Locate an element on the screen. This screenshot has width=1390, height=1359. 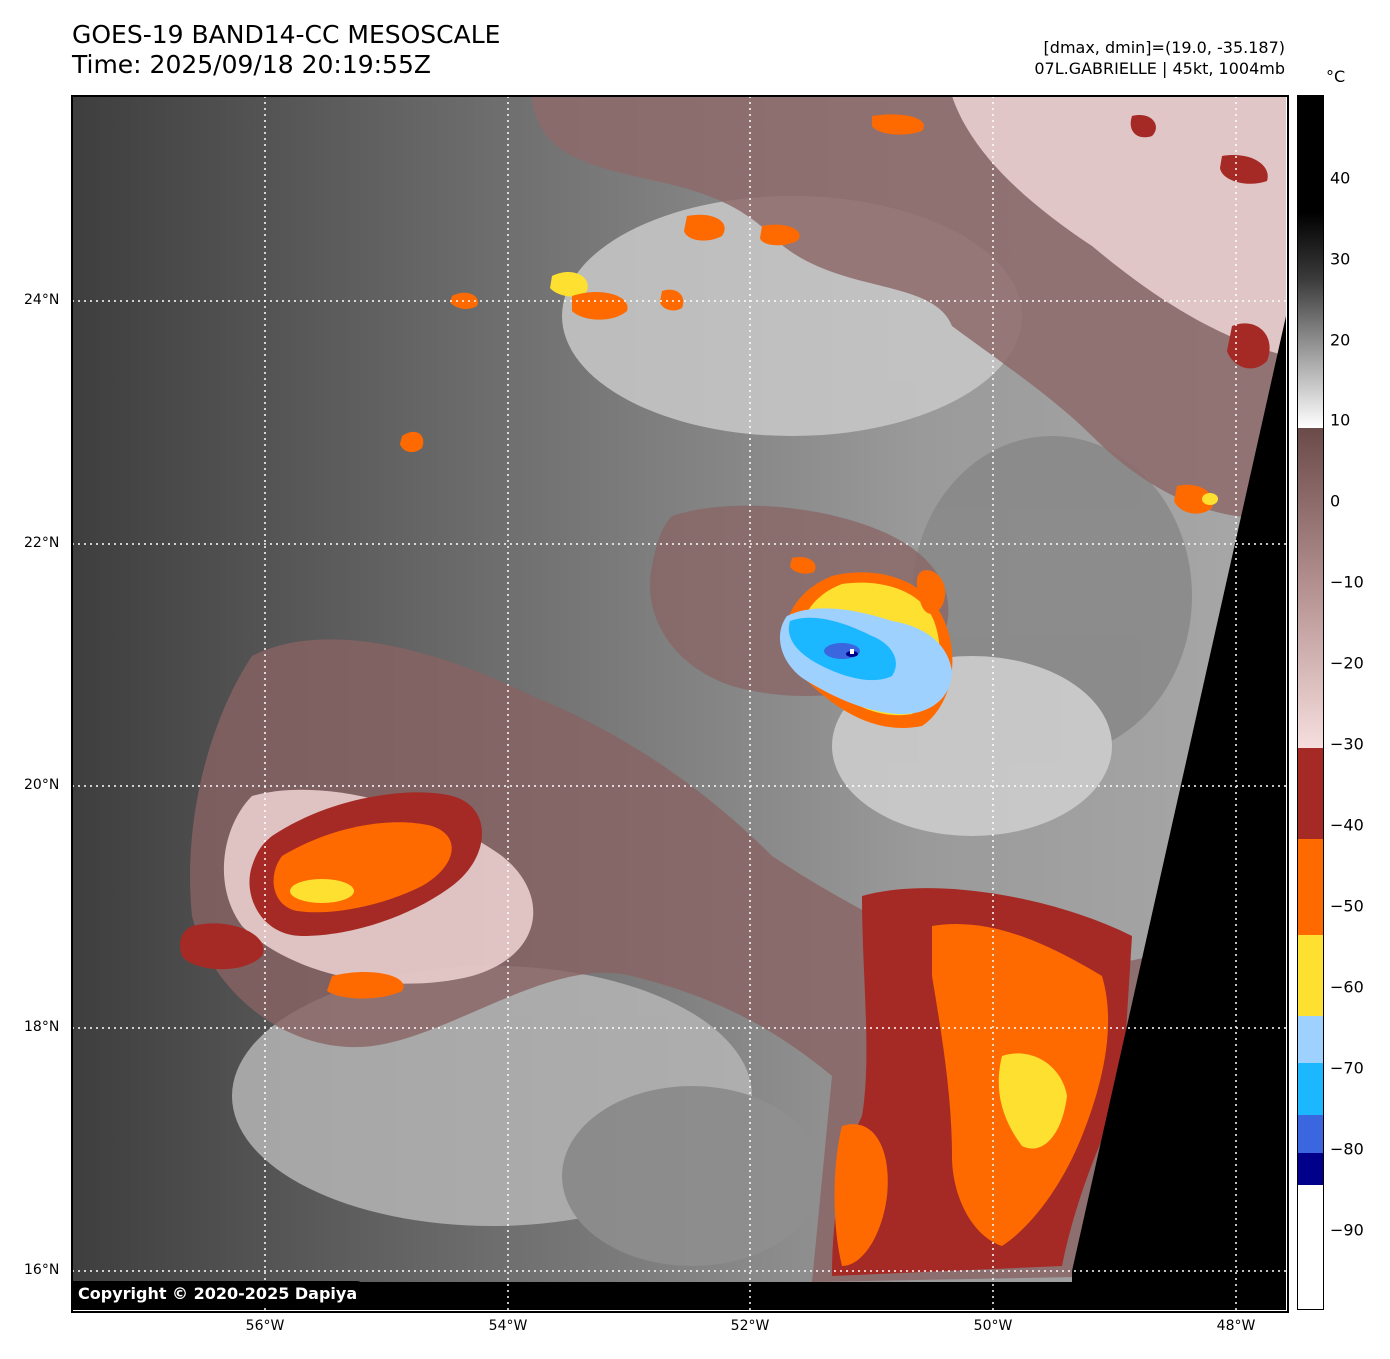
colorbar is located at coordinates (1310, 702).